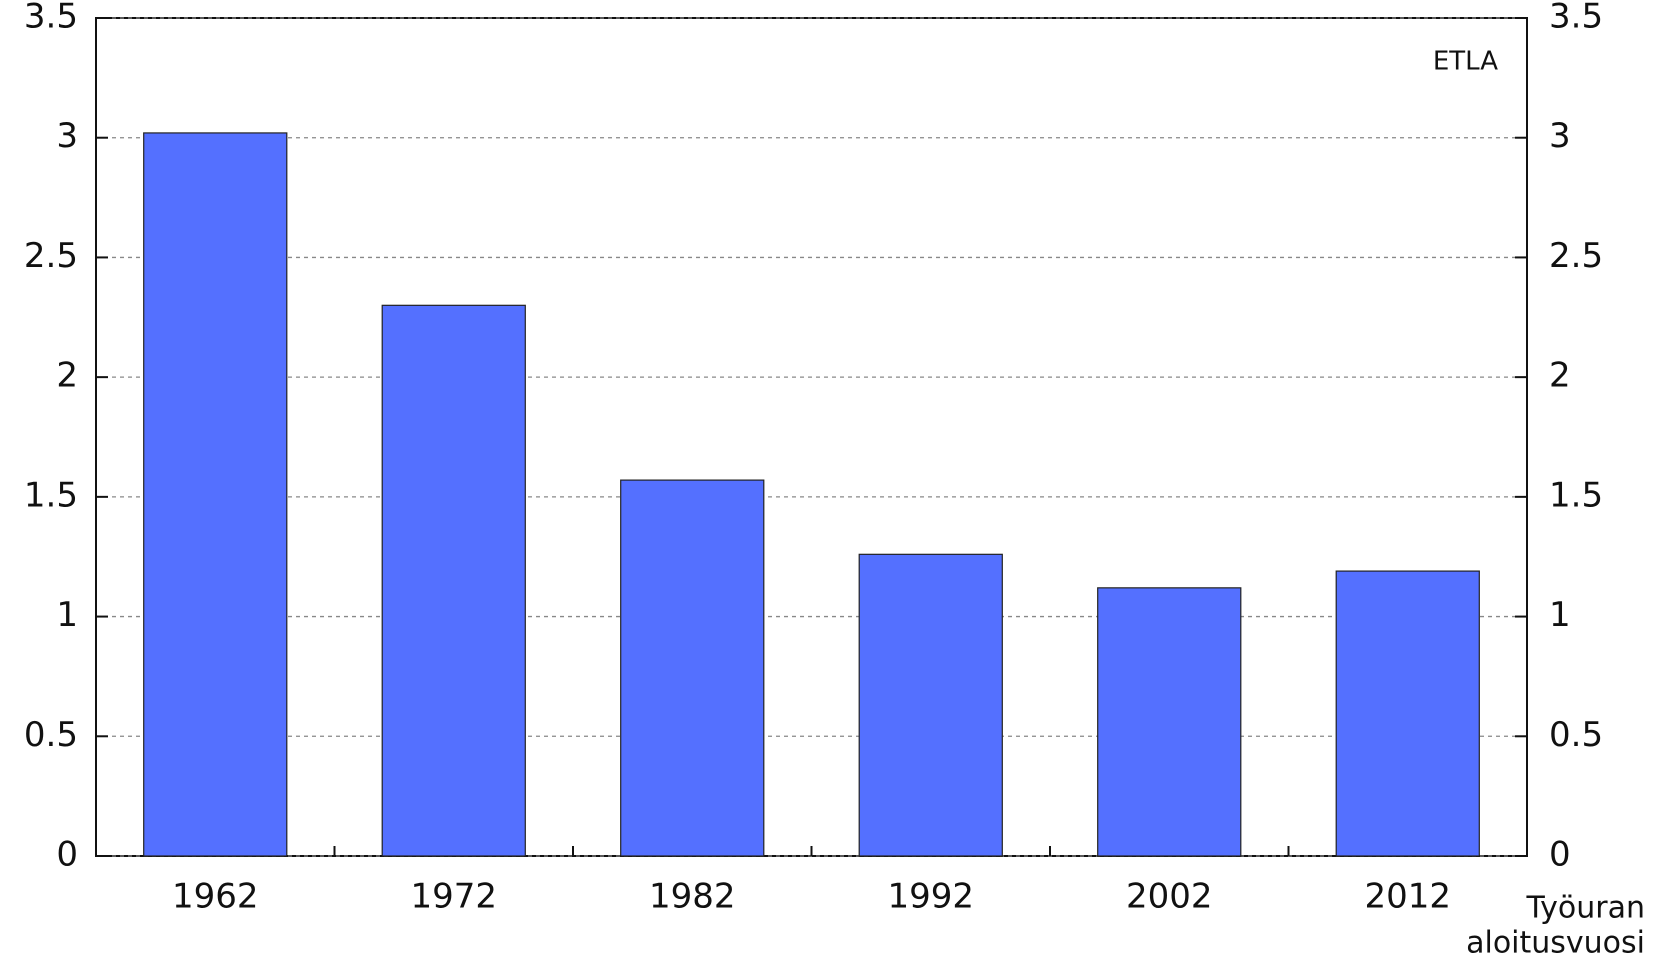 The width and height of the screenshot is (1659, 958). Describe the element at coordinates (1560, 615) in the screenshot. I see `y2-tick-label: 1` at that location.